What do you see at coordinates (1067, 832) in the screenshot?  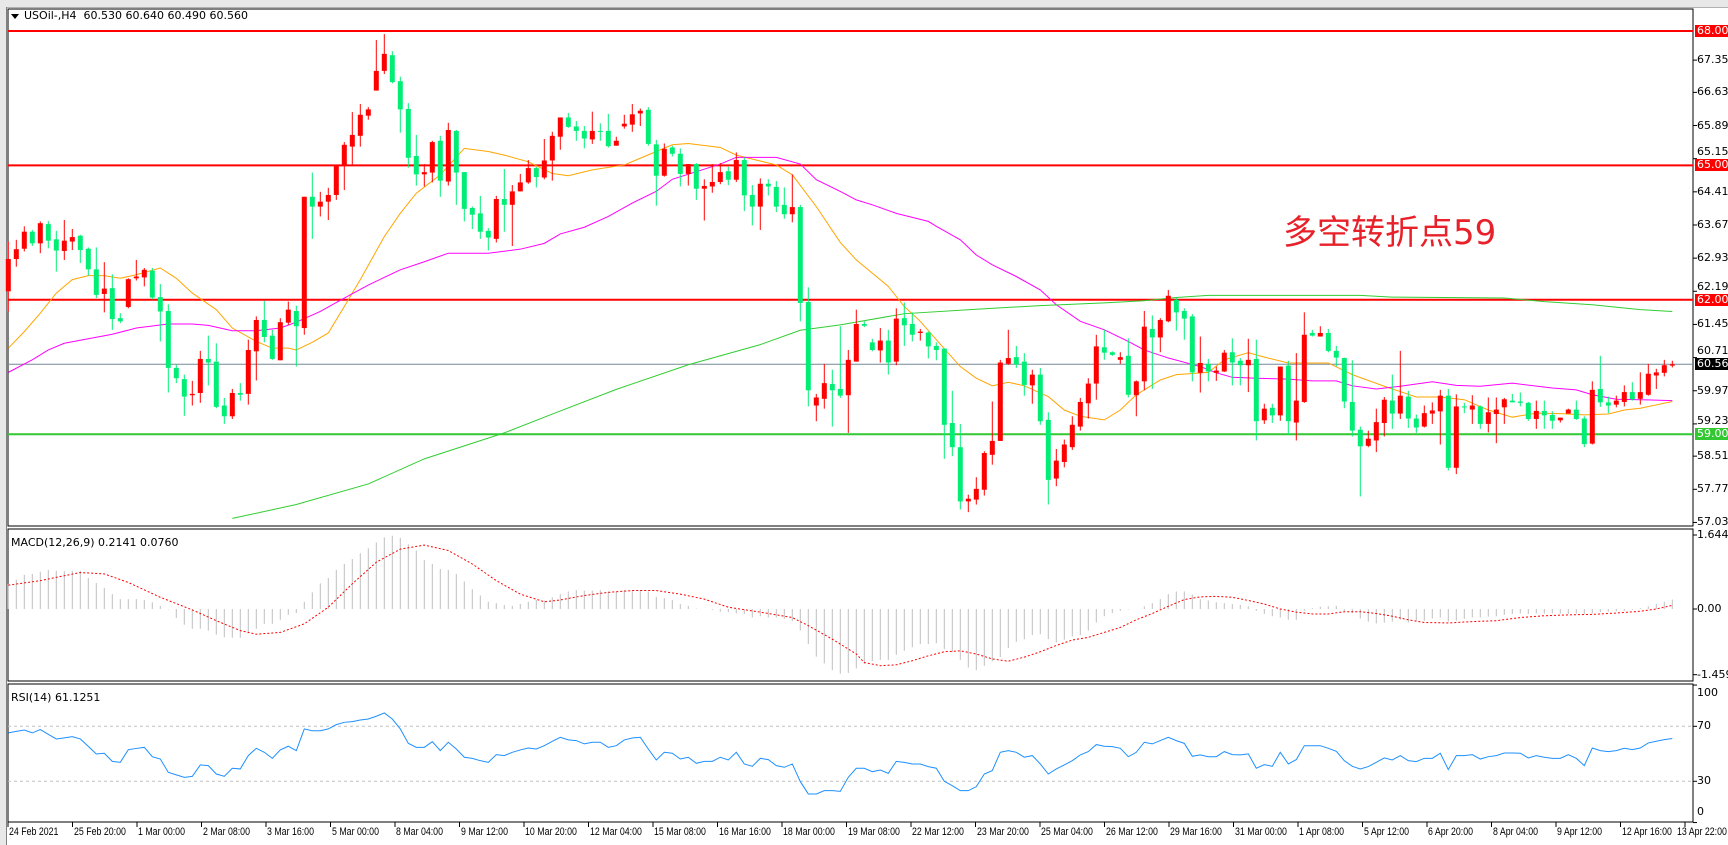 I see `time-axis-label: 25 Mar 04:00` at bounding box center [1067, 832].